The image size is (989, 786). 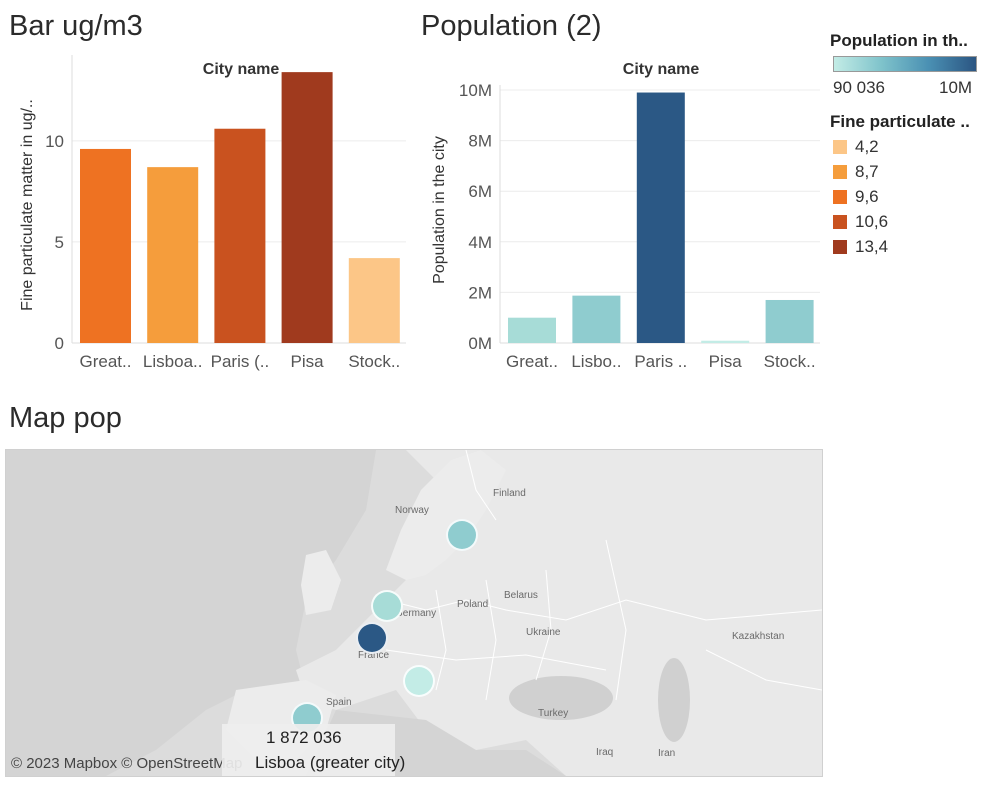 I want to click on map-tooltip, so click(x=308, y=750).